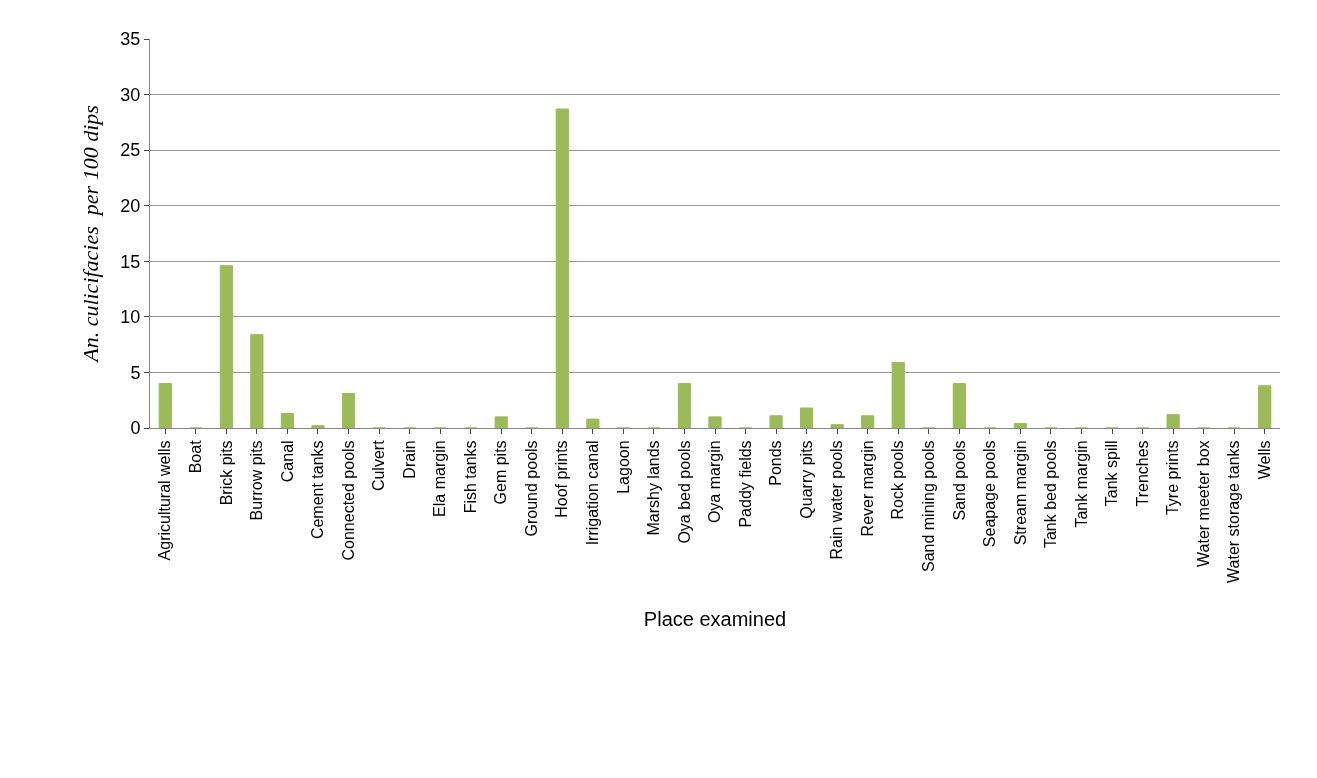 Image resolution: width=1317 pixels, height=778 pixels. I want to click on x-tick-label: Brick pits, so click(226, 473).